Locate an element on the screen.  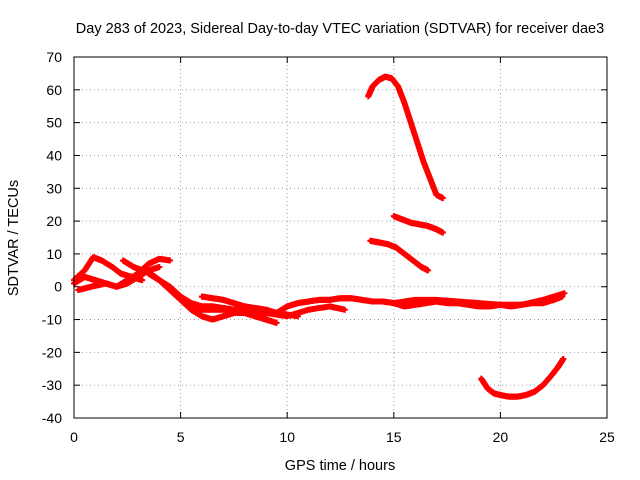
y-tick-label: -20 is located at coordinates (52, 352).